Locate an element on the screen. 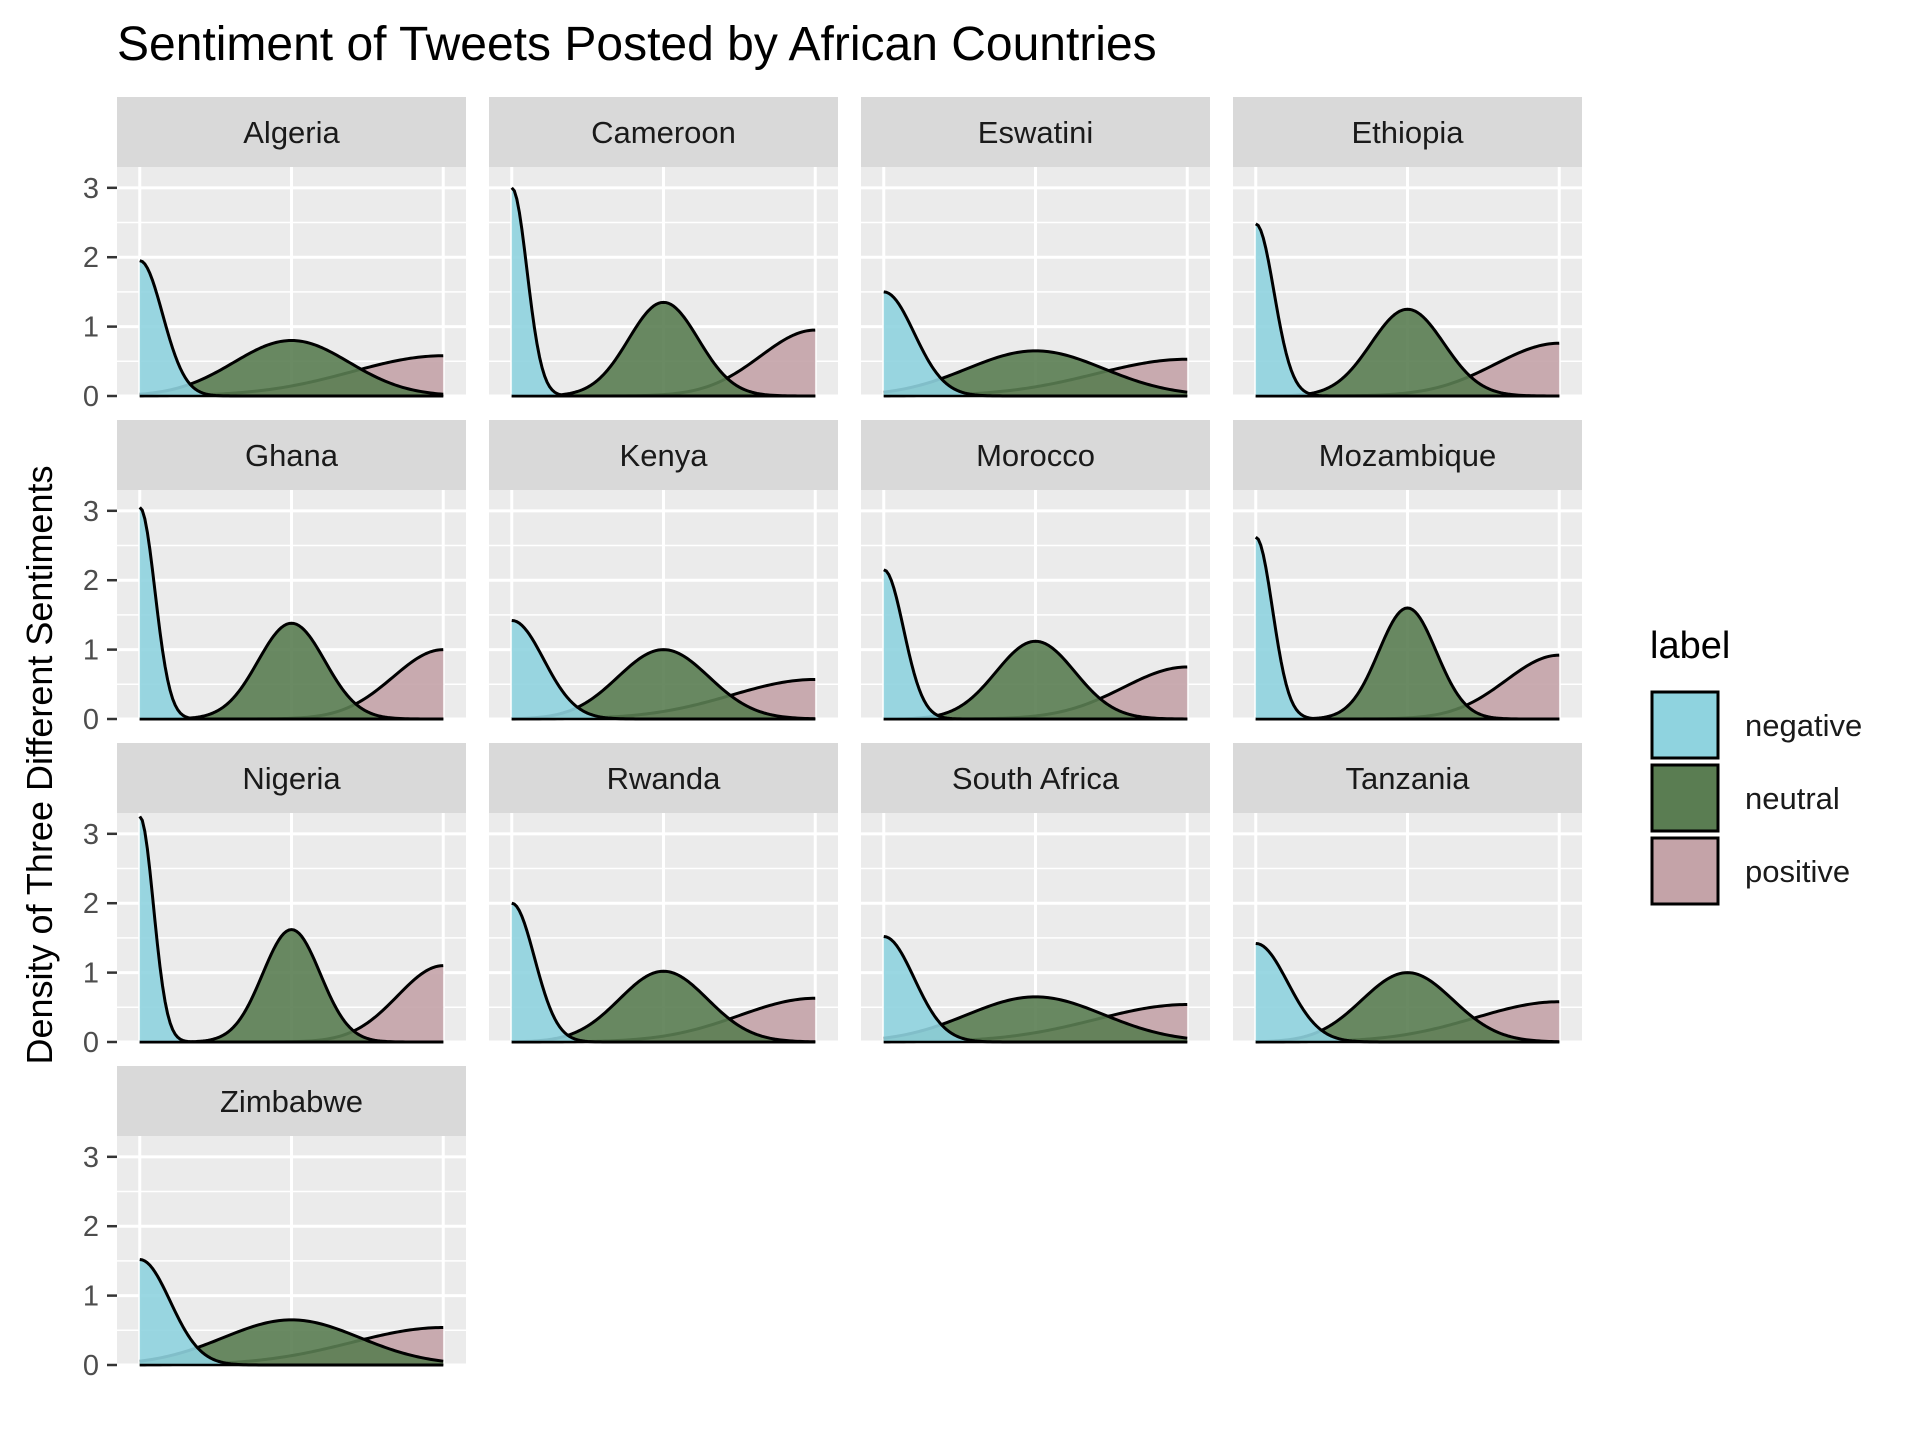  legend-item-negative: negative is located at coordinates (1756, 725).